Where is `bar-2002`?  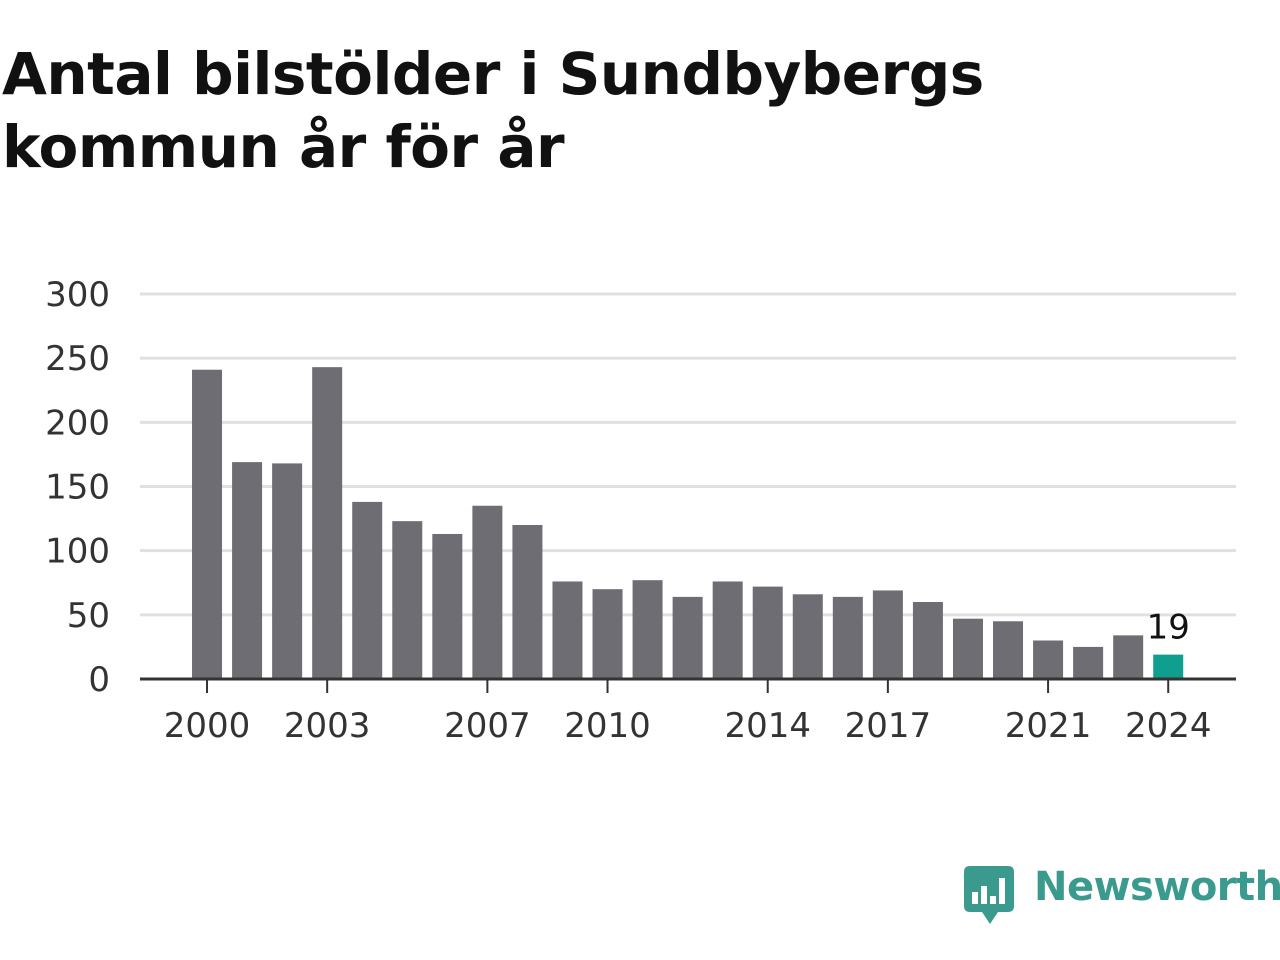
bar-2002 is located at coordinates (287, 571).